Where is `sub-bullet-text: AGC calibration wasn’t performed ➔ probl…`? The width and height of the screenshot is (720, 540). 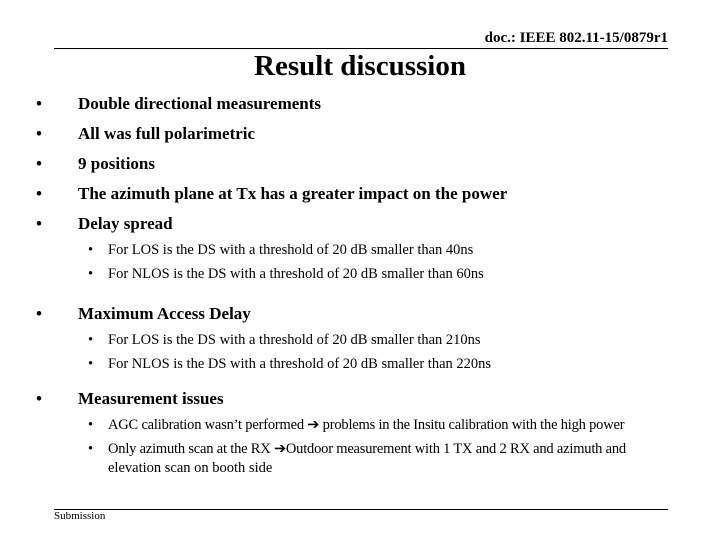 sub-bullet-text: AGC calibration wasn’t performed ➔ probl… is located at coordinates (366, 425).